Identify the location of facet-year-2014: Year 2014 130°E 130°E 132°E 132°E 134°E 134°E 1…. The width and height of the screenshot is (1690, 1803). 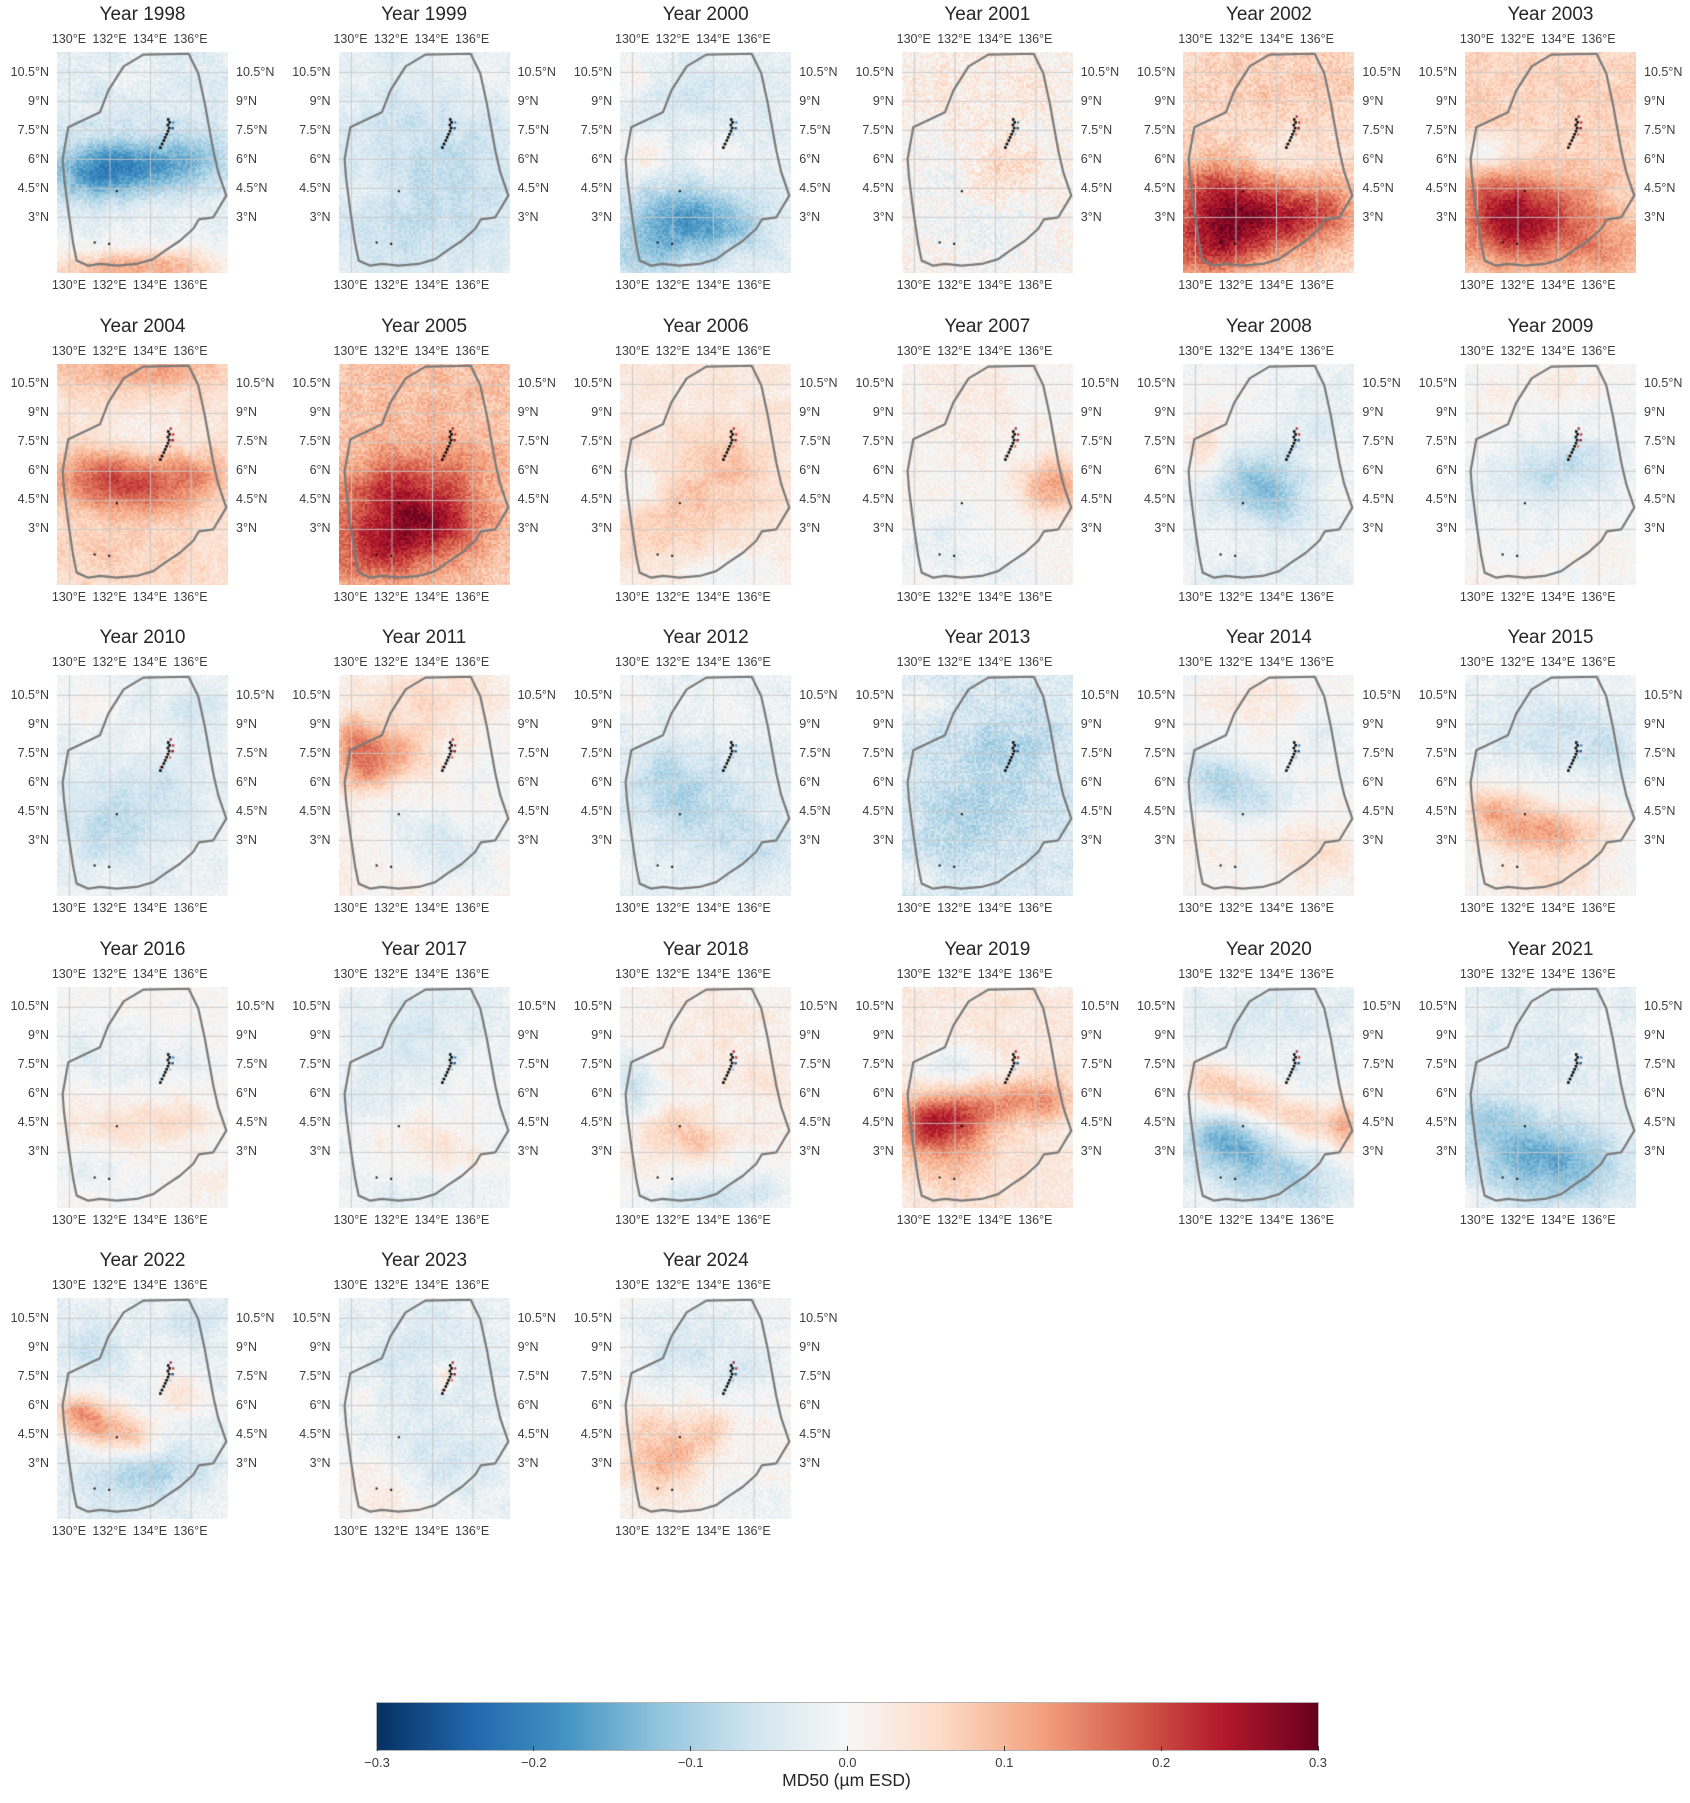
(1266, 778).